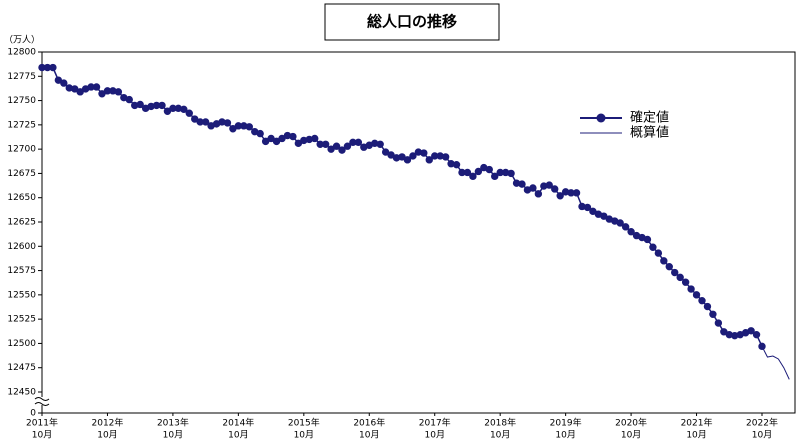  I want to click on y-tick-label: 12625, so click(21, 223).